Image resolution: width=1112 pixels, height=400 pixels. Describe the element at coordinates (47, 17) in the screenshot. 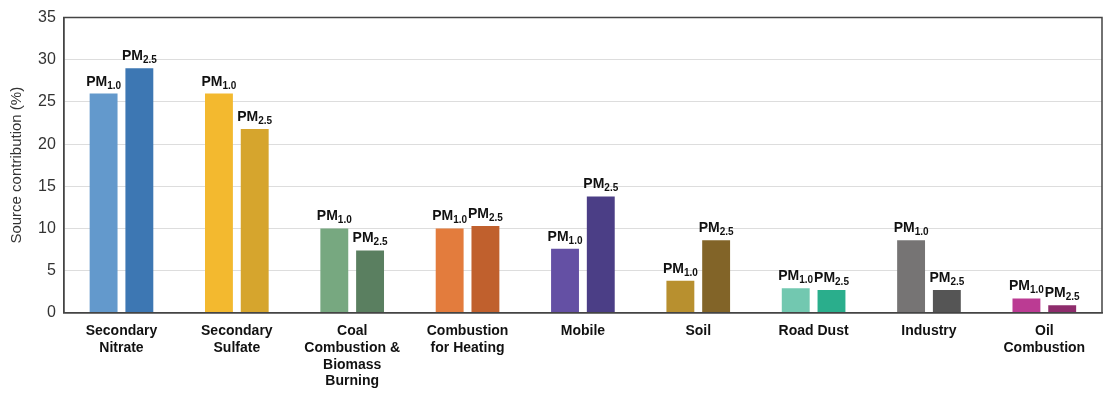

I see `y-tick-label: 35` at that location.